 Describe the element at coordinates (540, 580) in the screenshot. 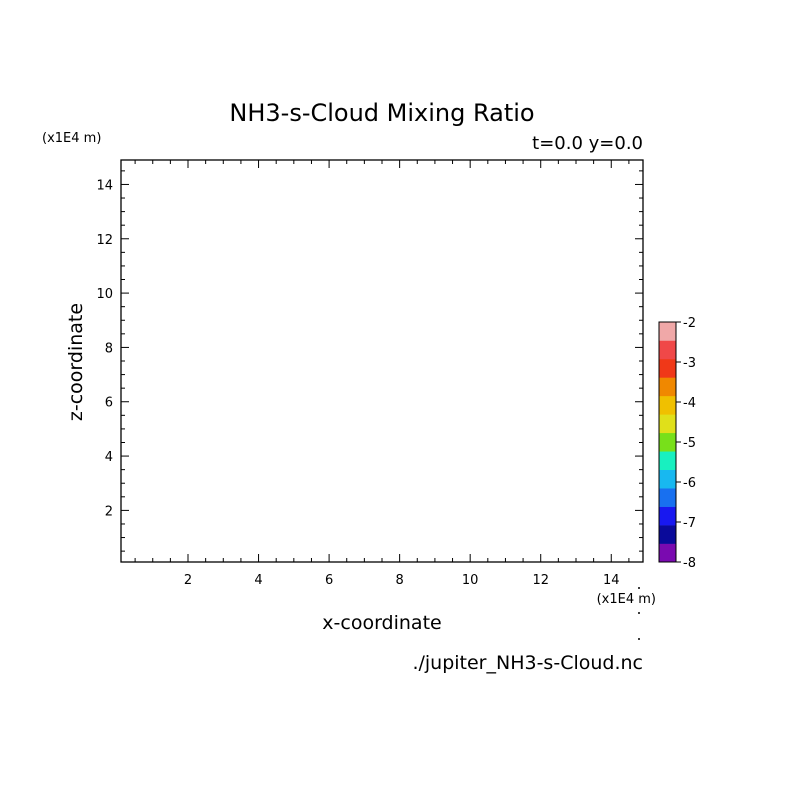

I see `x-tick-label: 12` at that location.